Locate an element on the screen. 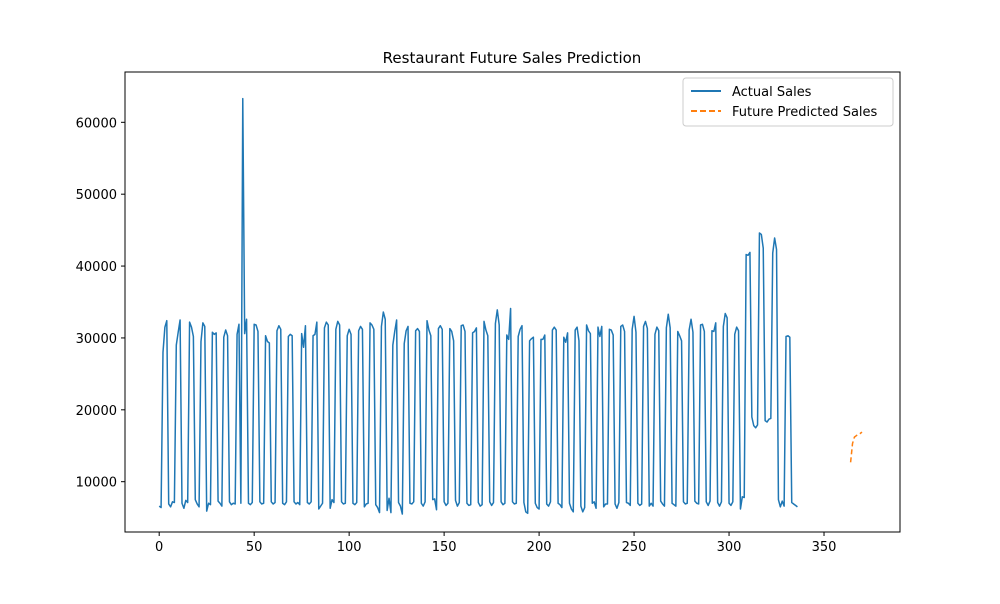 Image resolution: width=1000 pixels, height=604 pixels. x-tick-label: 150 is located at coordinates (444, 547).